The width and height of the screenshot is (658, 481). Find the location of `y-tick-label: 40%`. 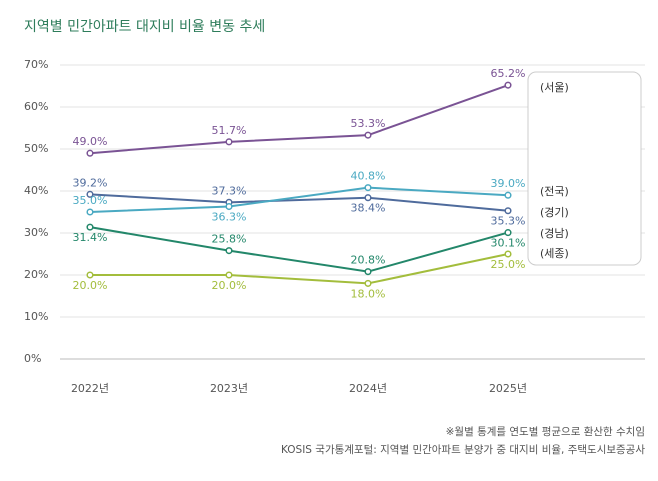

y-tick-label: 40% is located at coordinates (36, 190).